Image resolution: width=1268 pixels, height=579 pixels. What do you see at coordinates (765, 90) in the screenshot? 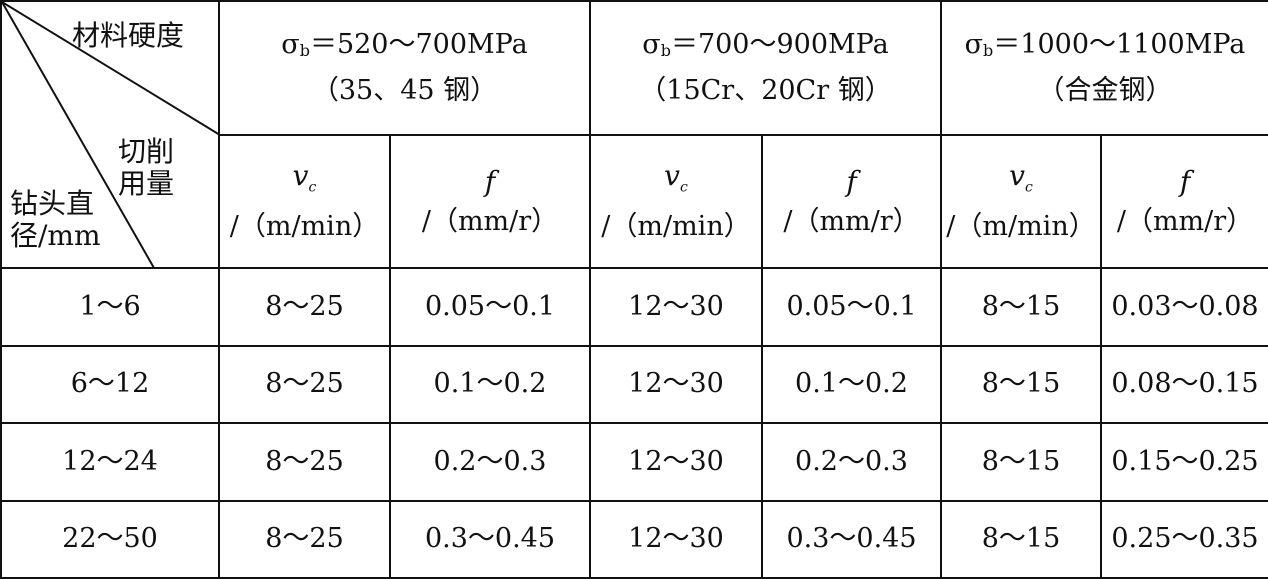
I see `group-2-material: （15Cr、20Cr 钢）` at bounding box center [765, 90].